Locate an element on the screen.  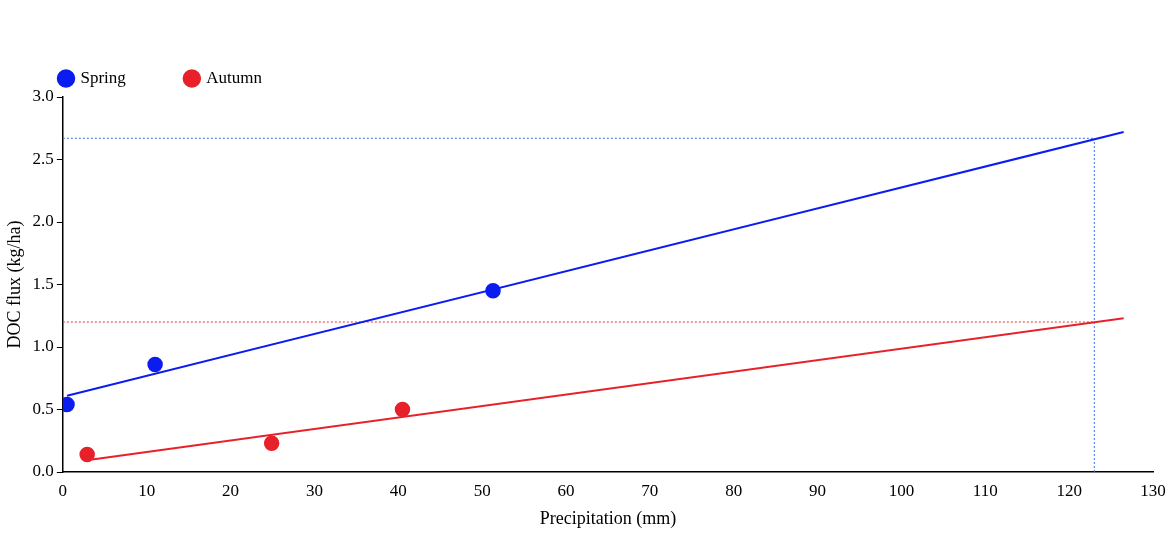
x-tick-label: 130 is located at coordinates (1153, 490).